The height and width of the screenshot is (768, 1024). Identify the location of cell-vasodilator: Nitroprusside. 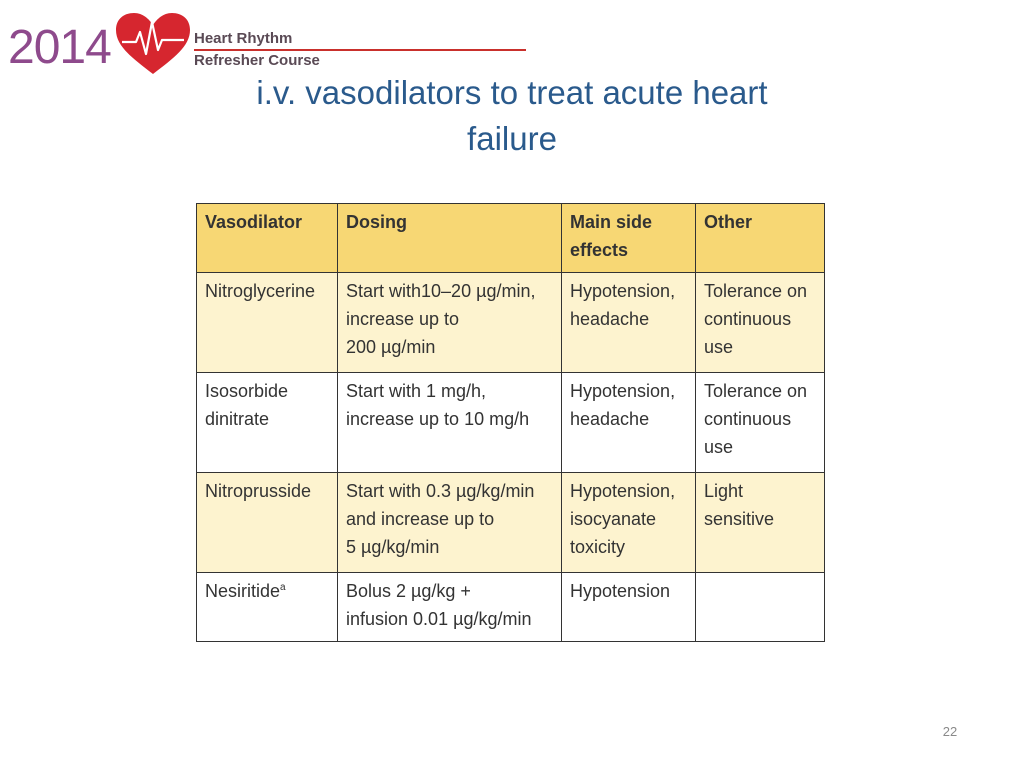
(267, 522).